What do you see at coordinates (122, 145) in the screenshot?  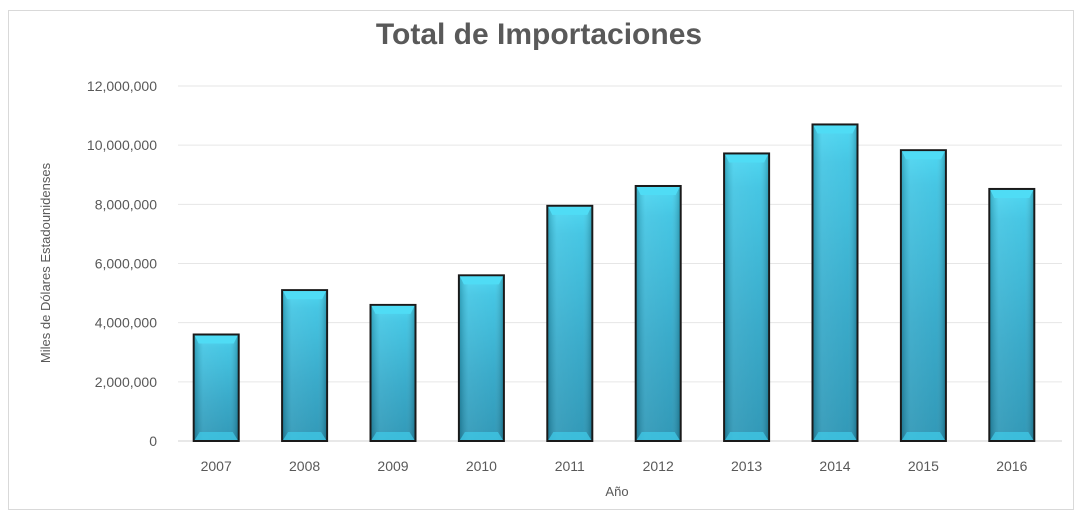 I see `y-tick-label: 10,000,000` at bounding box center [122, 145].